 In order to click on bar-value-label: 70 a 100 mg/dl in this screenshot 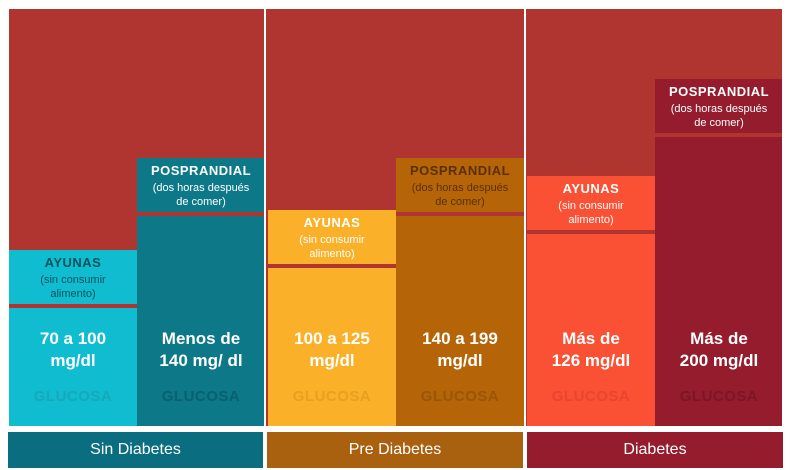, I will do `click(73, 350)`.